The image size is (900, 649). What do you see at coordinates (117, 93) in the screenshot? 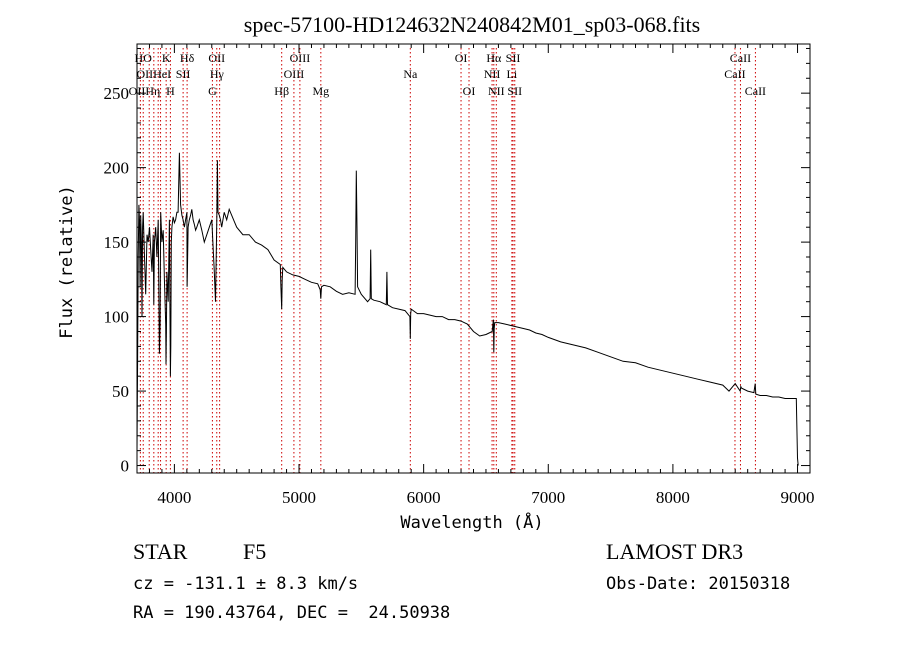
I see `y-tick-label-250: 250` at bounding box center [117, 93].